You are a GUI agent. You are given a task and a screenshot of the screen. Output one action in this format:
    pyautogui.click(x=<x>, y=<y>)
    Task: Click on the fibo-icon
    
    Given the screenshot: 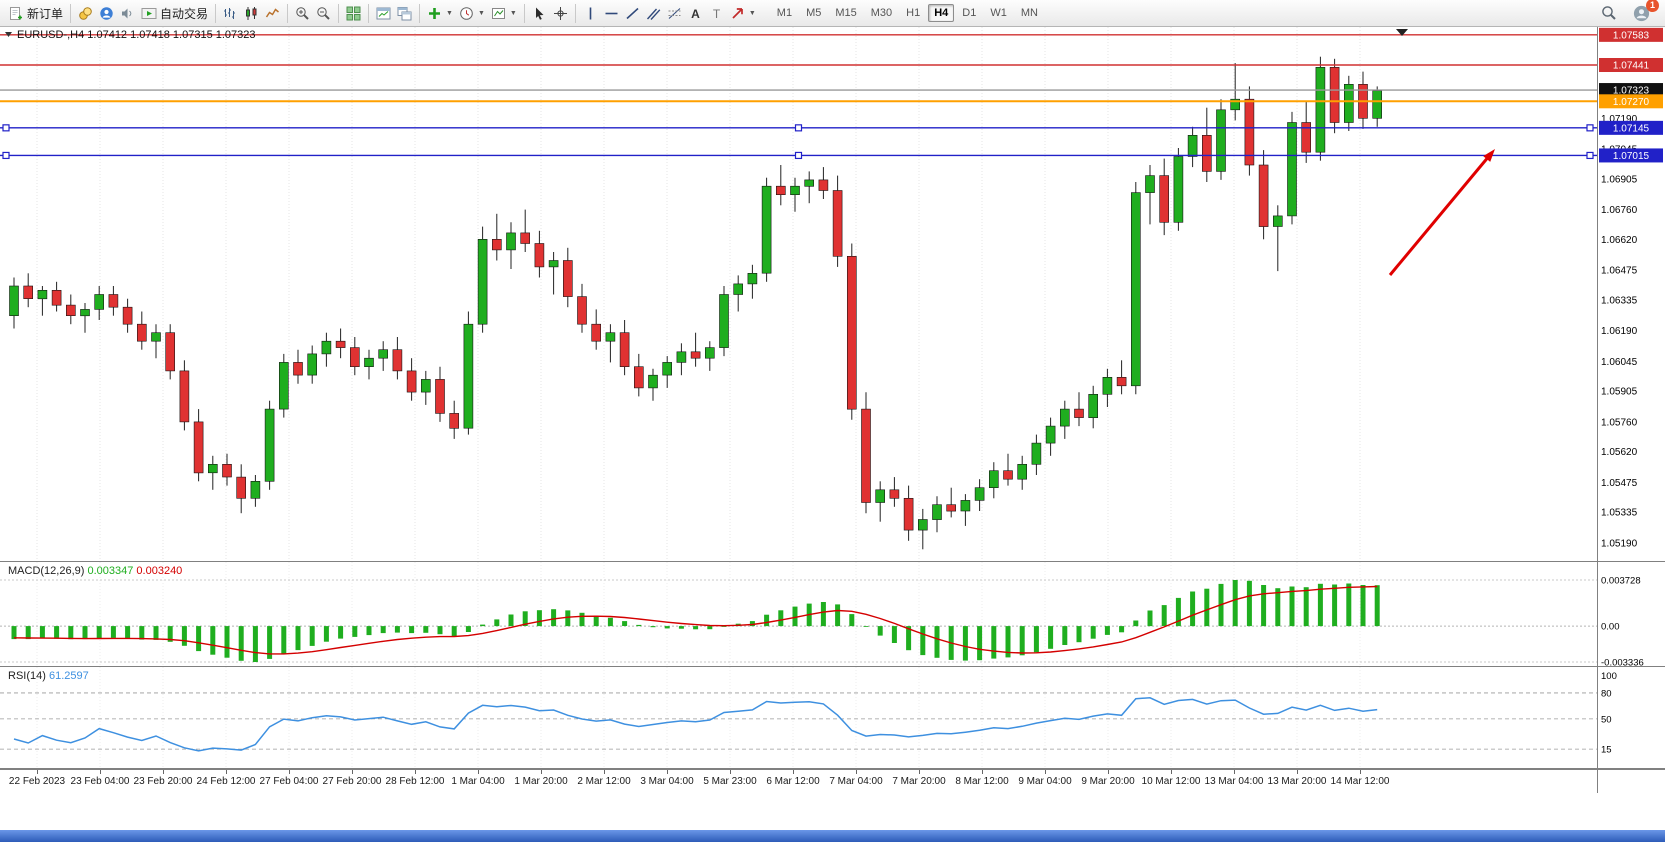 What is the action you would take?
    pyautogui.click(x=674, y=13)
    